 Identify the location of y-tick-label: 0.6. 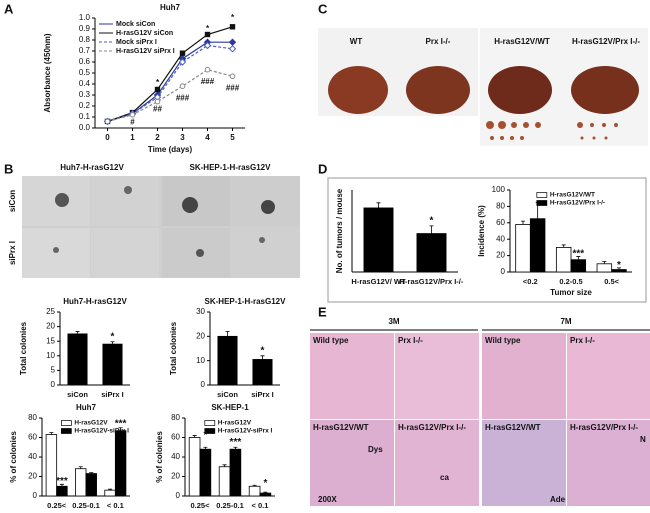
(85, 61).